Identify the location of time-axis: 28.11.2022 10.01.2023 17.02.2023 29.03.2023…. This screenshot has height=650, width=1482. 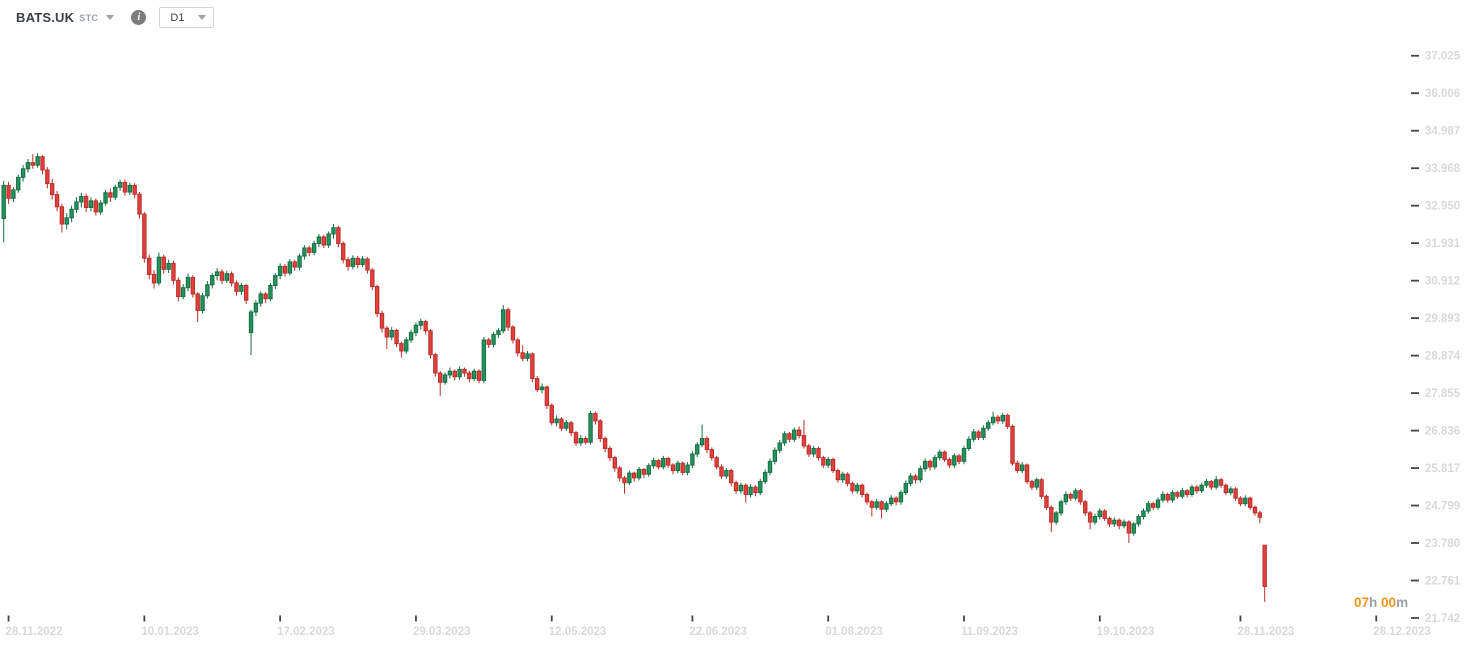
(718, 627).